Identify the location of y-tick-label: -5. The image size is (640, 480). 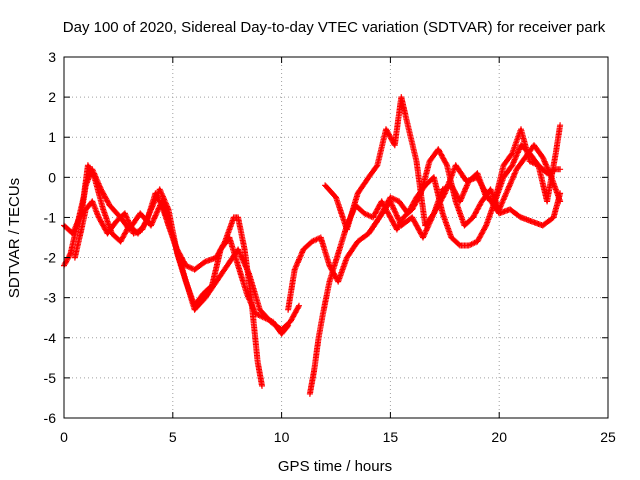
(50, 378).